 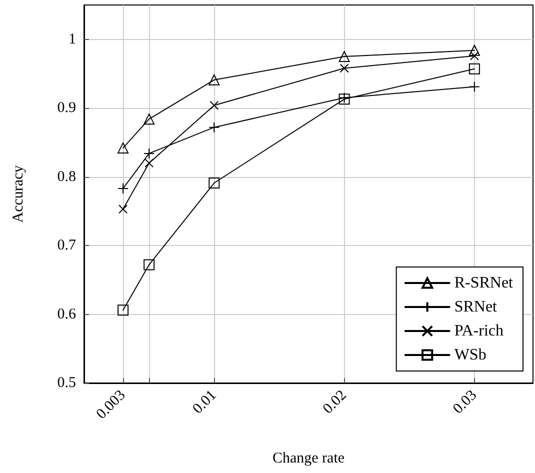 I want to click on y-axis-title: Accuracy, so click(x=18, y=193).